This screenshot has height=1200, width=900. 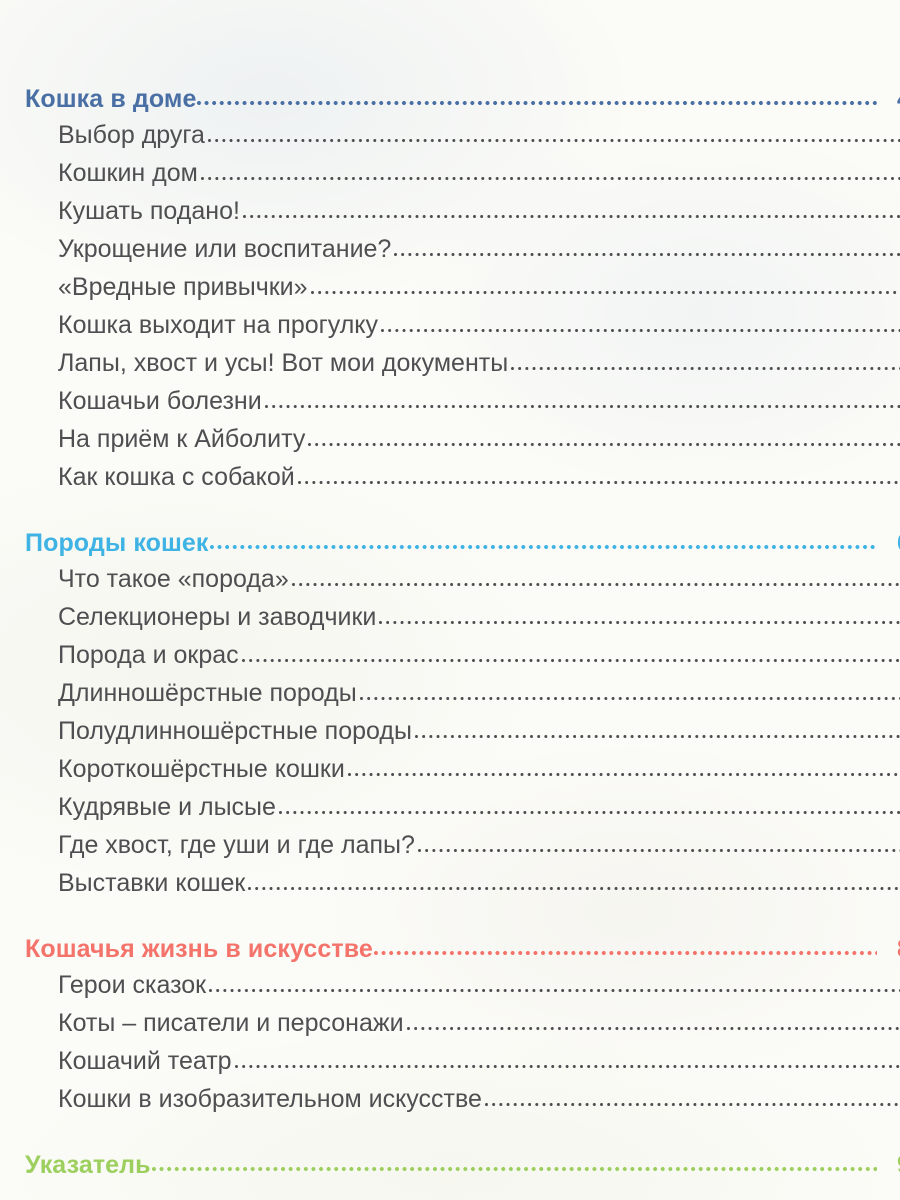 I want to click on toc-entry: Кошкин дом50, so click(x=450, y=173).